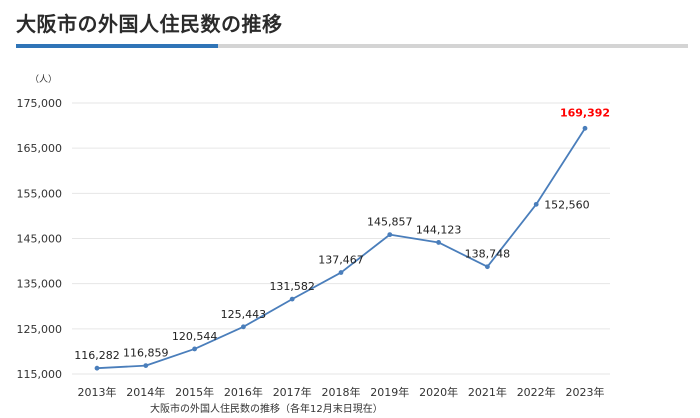 The height and width of the screenshot is (418, 700). What do you see at coordinates (439, 229) in the screenshot?
I see `data-label: 144,123` at bounding box center [439, 229].